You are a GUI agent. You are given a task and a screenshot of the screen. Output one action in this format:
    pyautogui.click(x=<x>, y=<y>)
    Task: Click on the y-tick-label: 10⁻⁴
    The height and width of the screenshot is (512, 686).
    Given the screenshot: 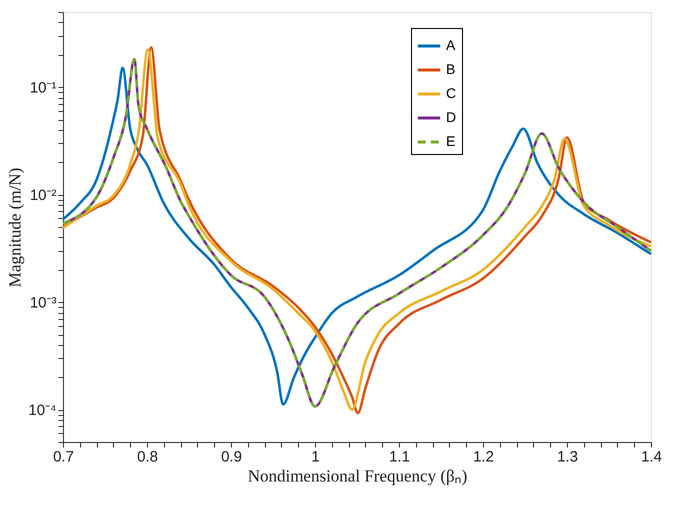 What is the action you would take?
    pyautogui.click(x=42, y=411)
    